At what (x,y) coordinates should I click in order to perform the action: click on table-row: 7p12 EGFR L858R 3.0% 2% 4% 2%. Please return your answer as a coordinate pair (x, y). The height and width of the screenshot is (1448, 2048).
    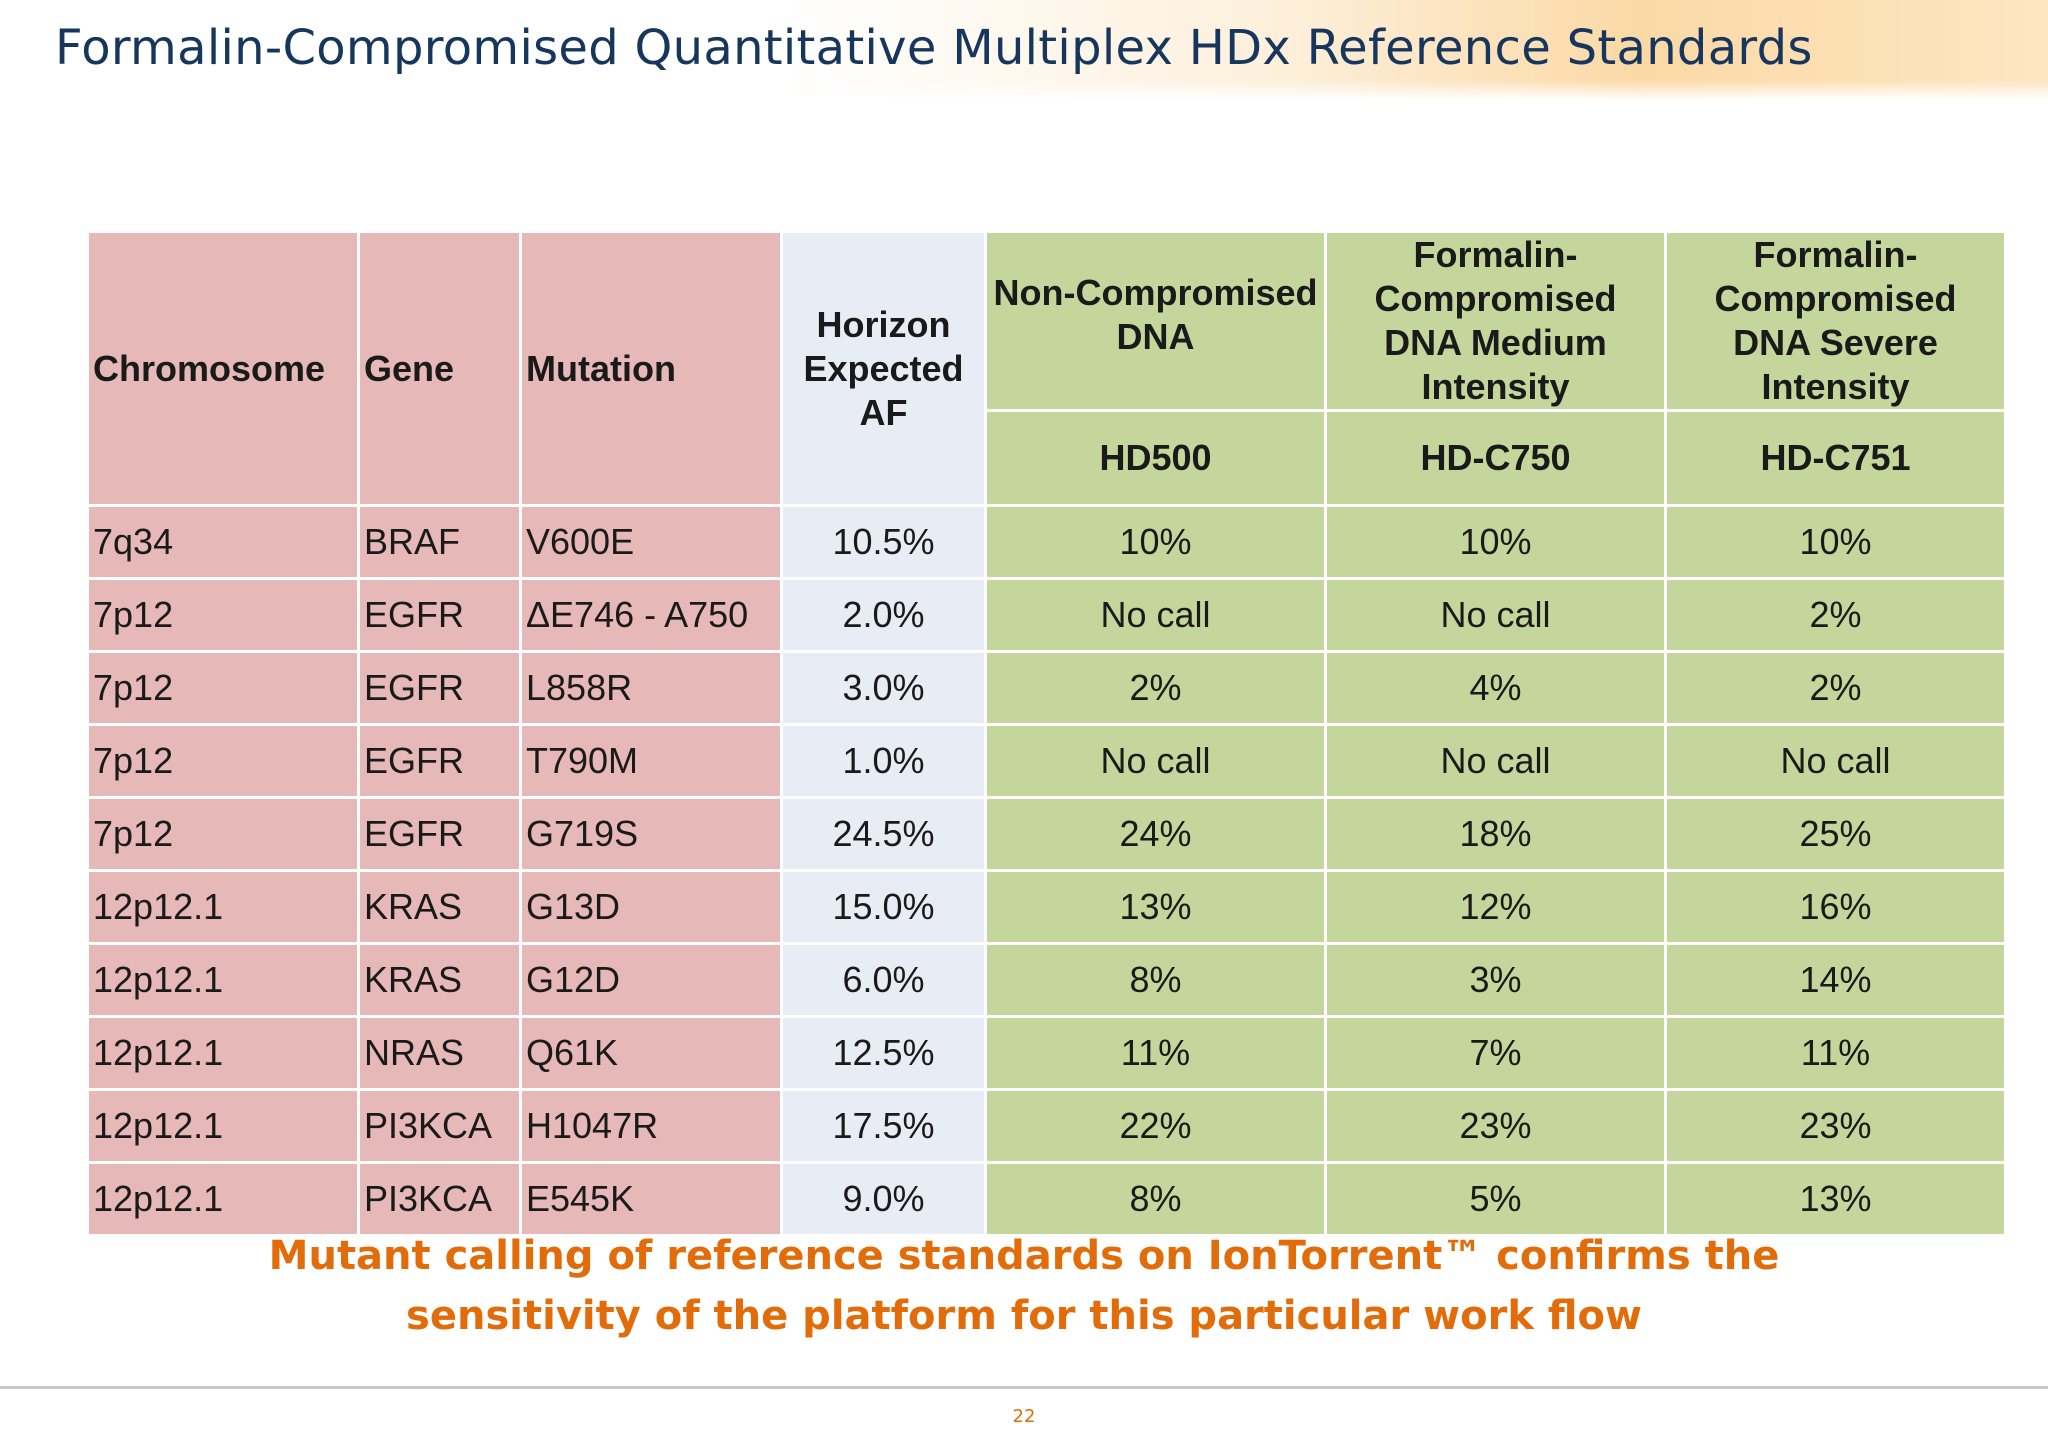
    Looking at the image, I should click on (1046, 688).